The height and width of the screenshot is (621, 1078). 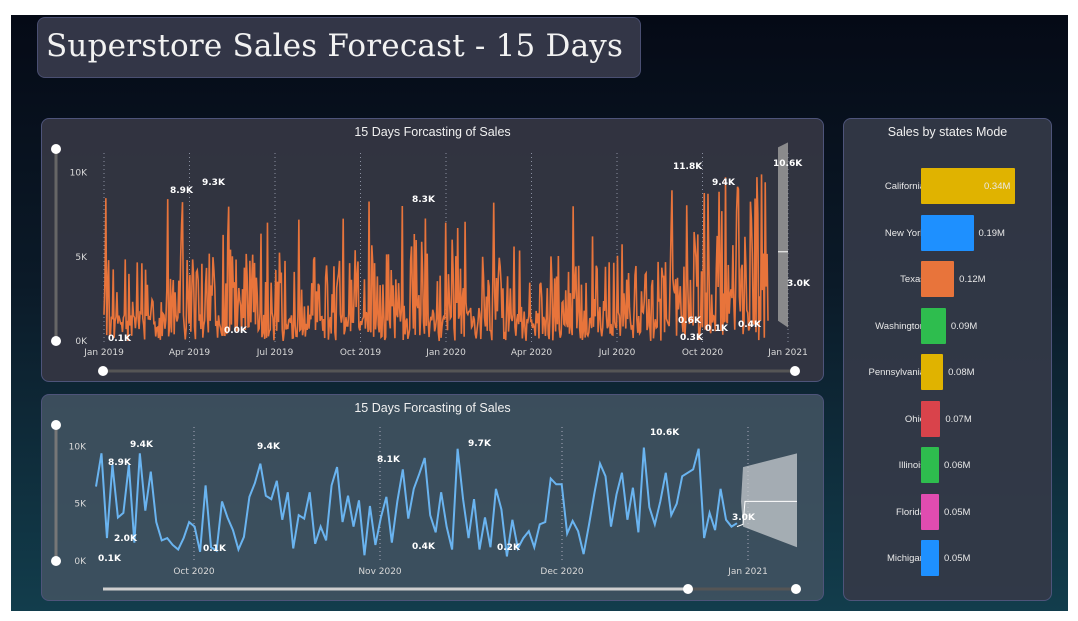 What do you see at coordinates (930, 465) in the screenshot?
I see `bar-illinois` at bounding box center [930, 465].